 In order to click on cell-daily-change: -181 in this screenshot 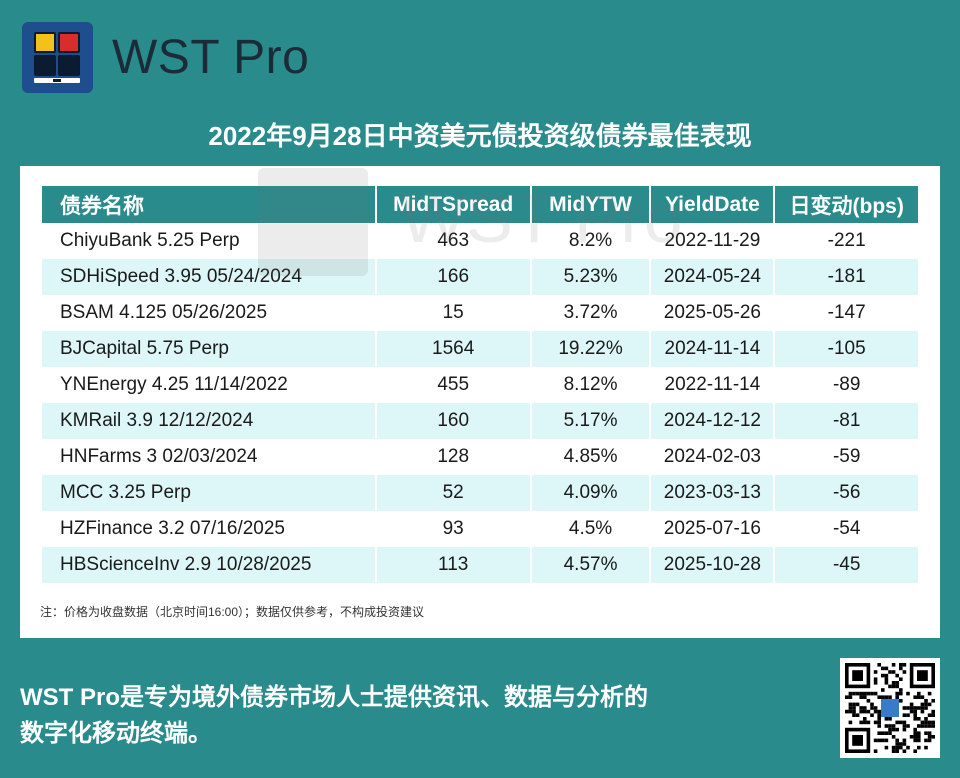, I will do `click(846, 277)`.